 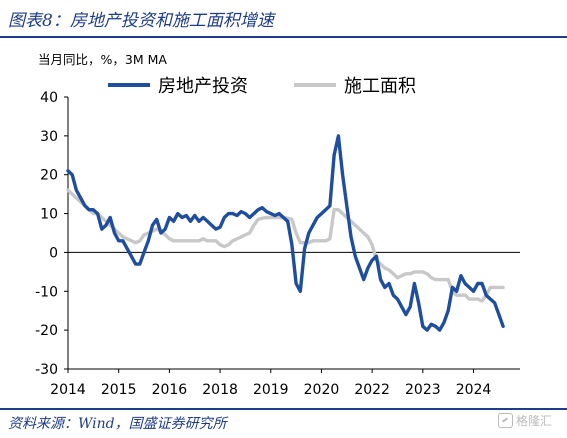 What do you see at coordinates (534, 421) in the screenshot?
I see `watermark-text: 格隆汇` at bounding box center [534, 421].